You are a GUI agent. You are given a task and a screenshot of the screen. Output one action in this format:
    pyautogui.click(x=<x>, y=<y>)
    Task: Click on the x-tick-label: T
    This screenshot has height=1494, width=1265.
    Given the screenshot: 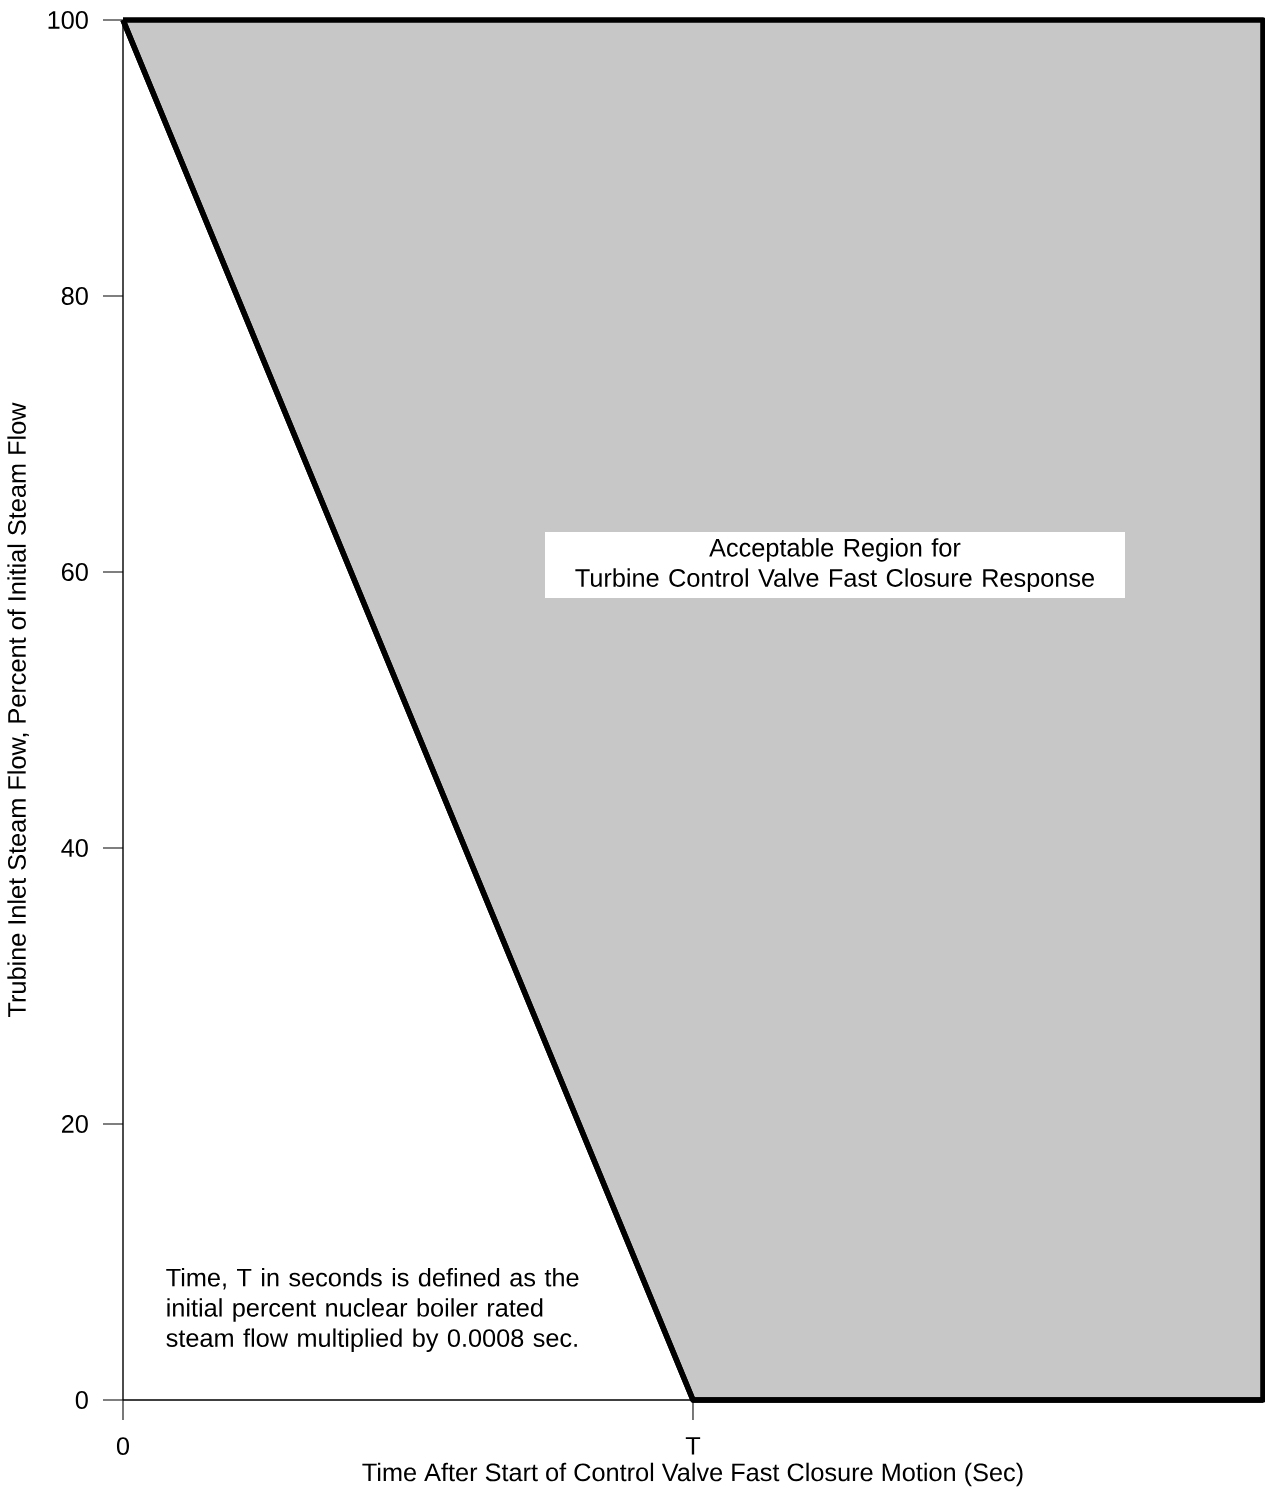 What is the action you would take?
    pyautogui.click(x=693, y=1446)
    